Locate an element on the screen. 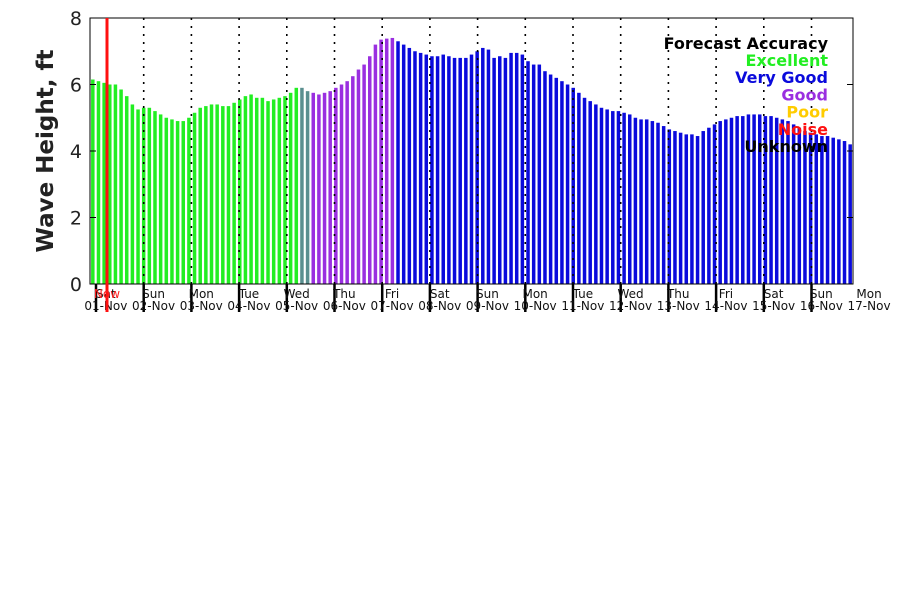  x-tick-date: 02-Nov is located at coordinates (153, 306).